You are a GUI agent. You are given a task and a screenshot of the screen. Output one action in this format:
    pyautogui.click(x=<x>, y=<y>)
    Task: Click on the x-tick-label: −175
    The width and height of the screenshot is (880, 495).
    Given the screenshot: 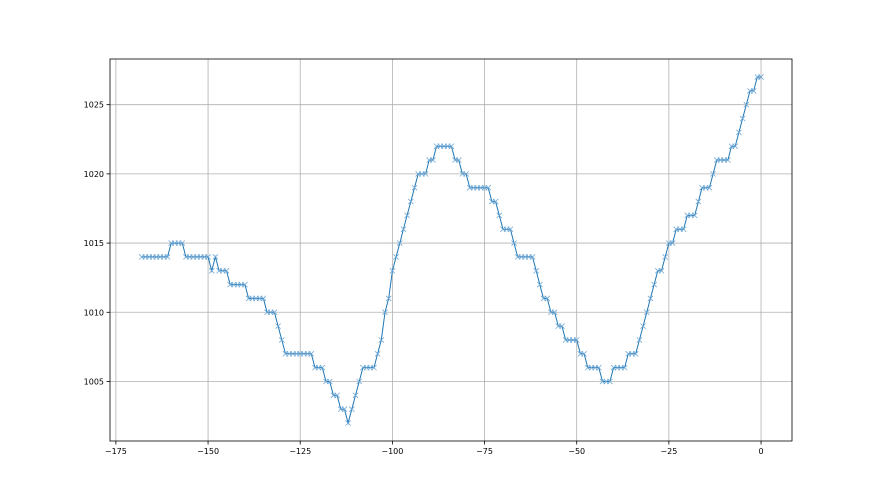 What is the action you would take?
    pyautogui.click(x=116, y=451)
    